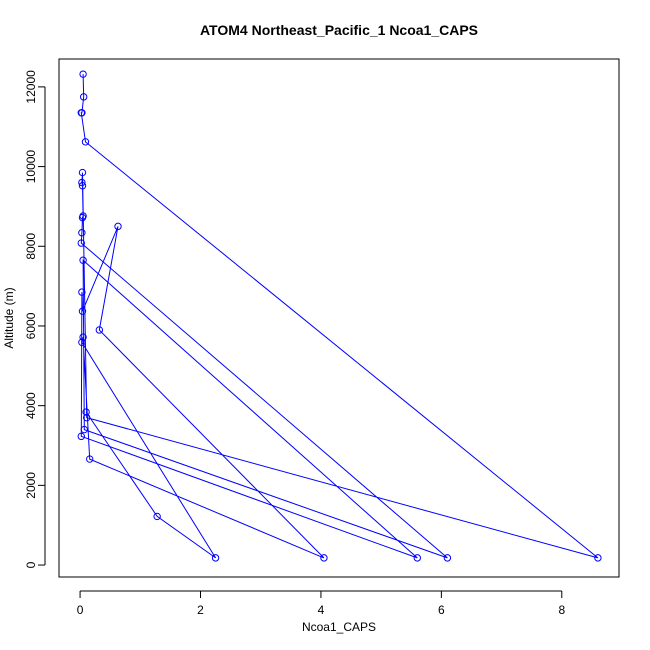 The height and width of the screenshot is (650, 650). I want to click on x-tick-label: 6, so click(441, 610).